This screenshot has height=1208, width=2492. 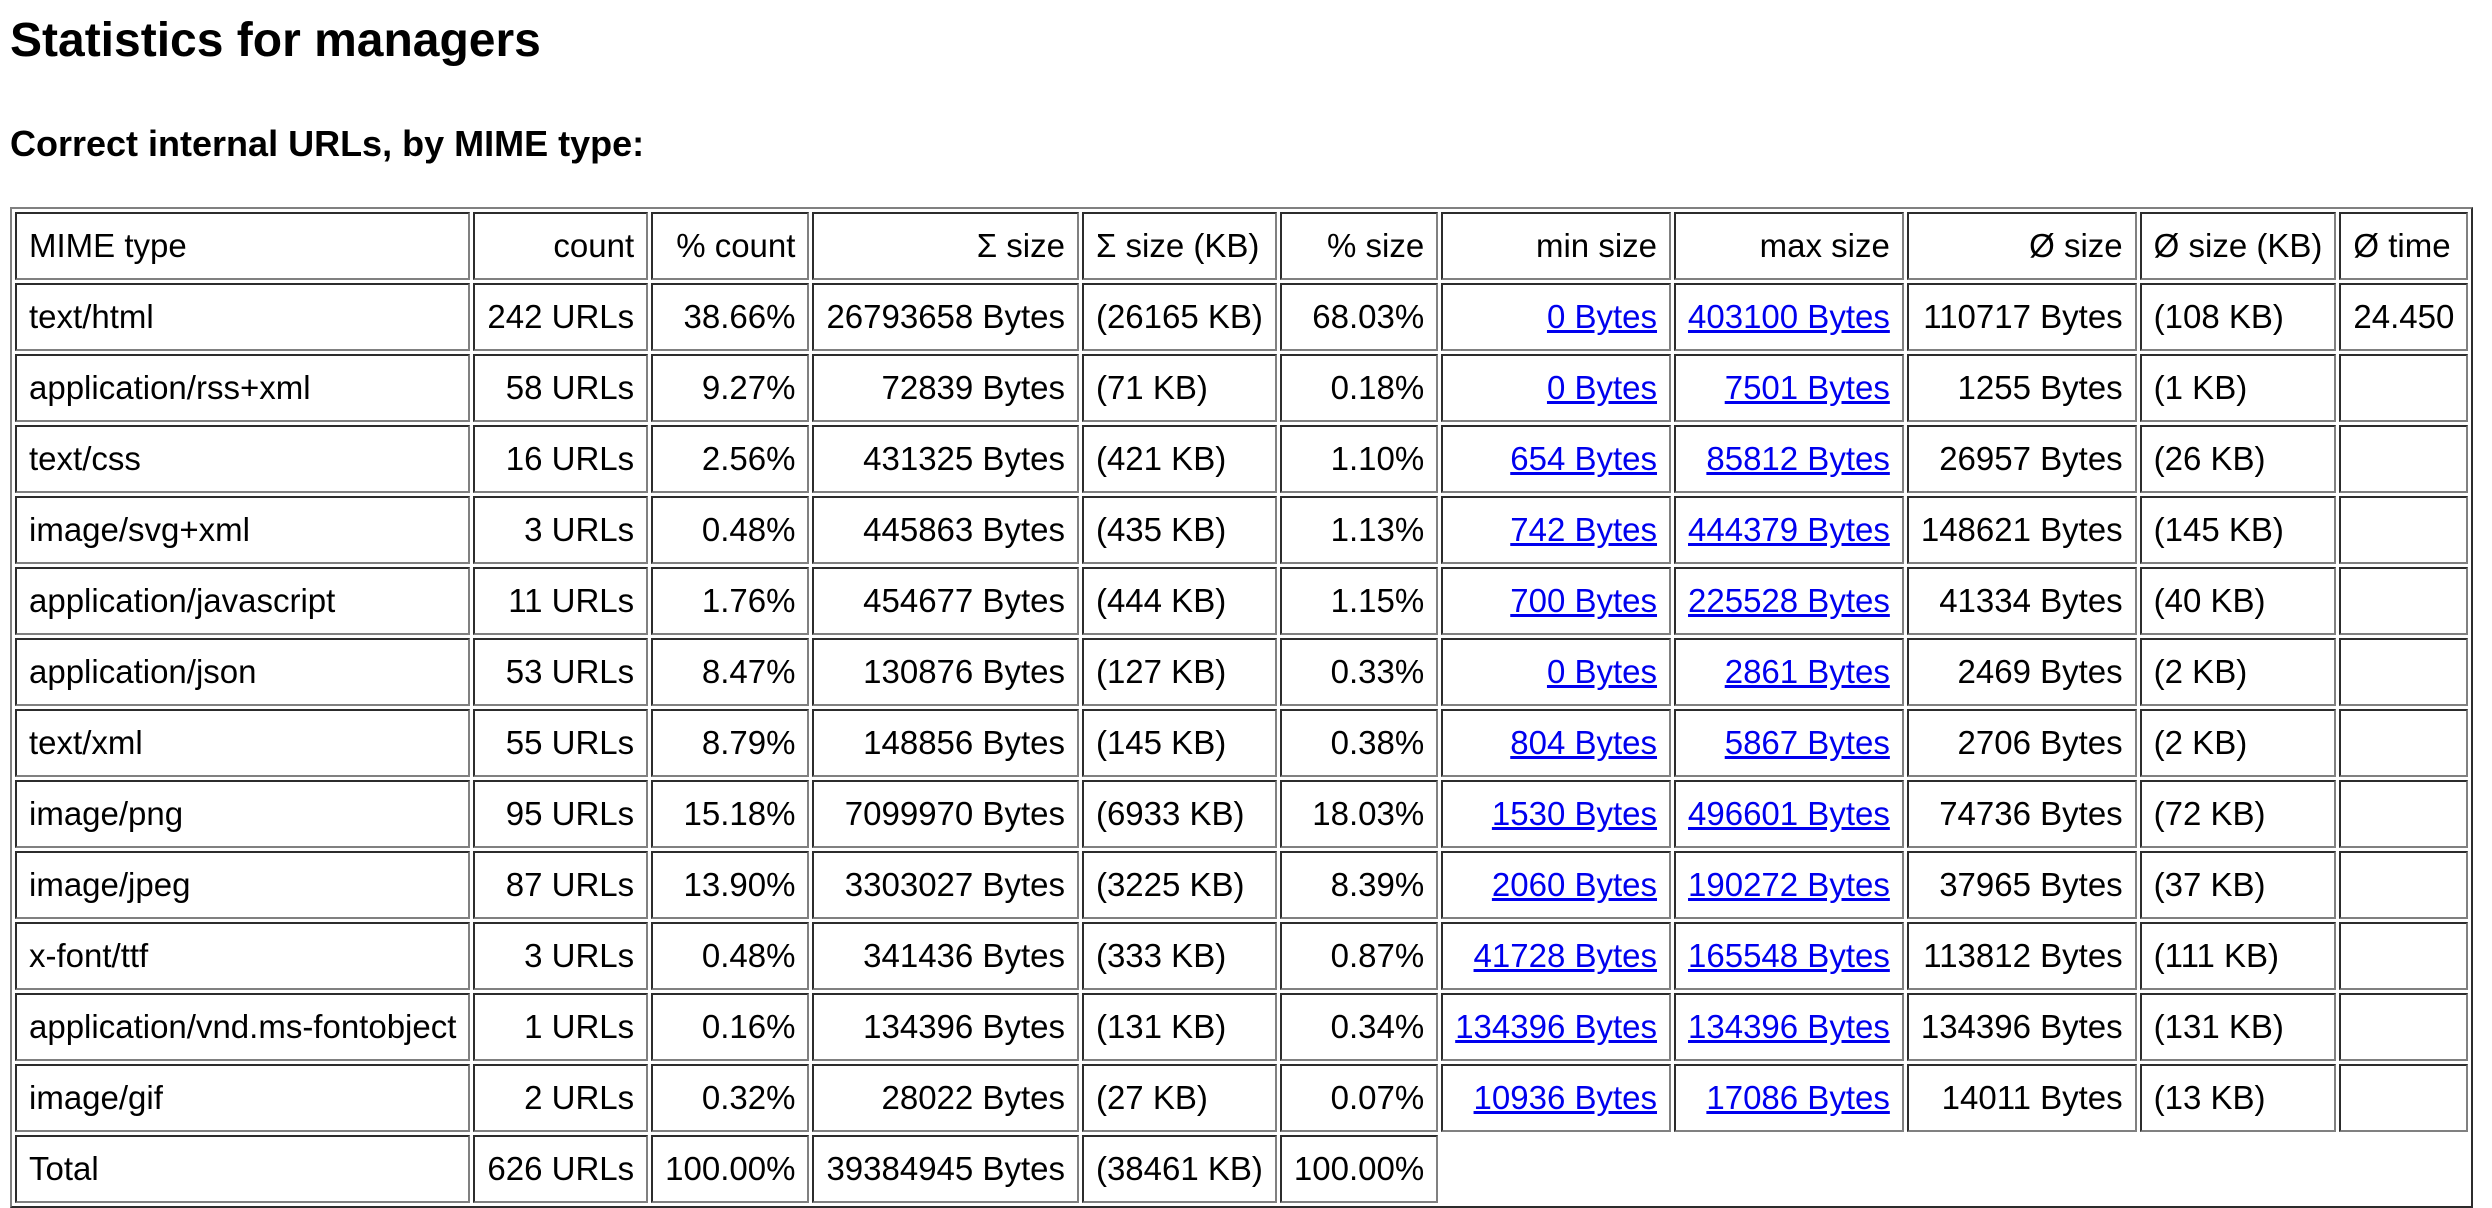 I want to click on cell-mime-type: application/vnd.ms-fontobject, so click(x=243, y=1027).